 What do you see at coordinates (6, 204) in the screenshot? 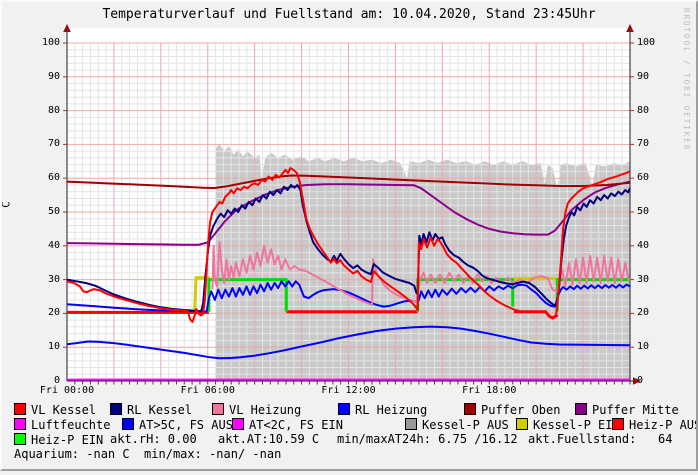
I see `y-axis-unit-label: C` at bounding box center [6, 204].